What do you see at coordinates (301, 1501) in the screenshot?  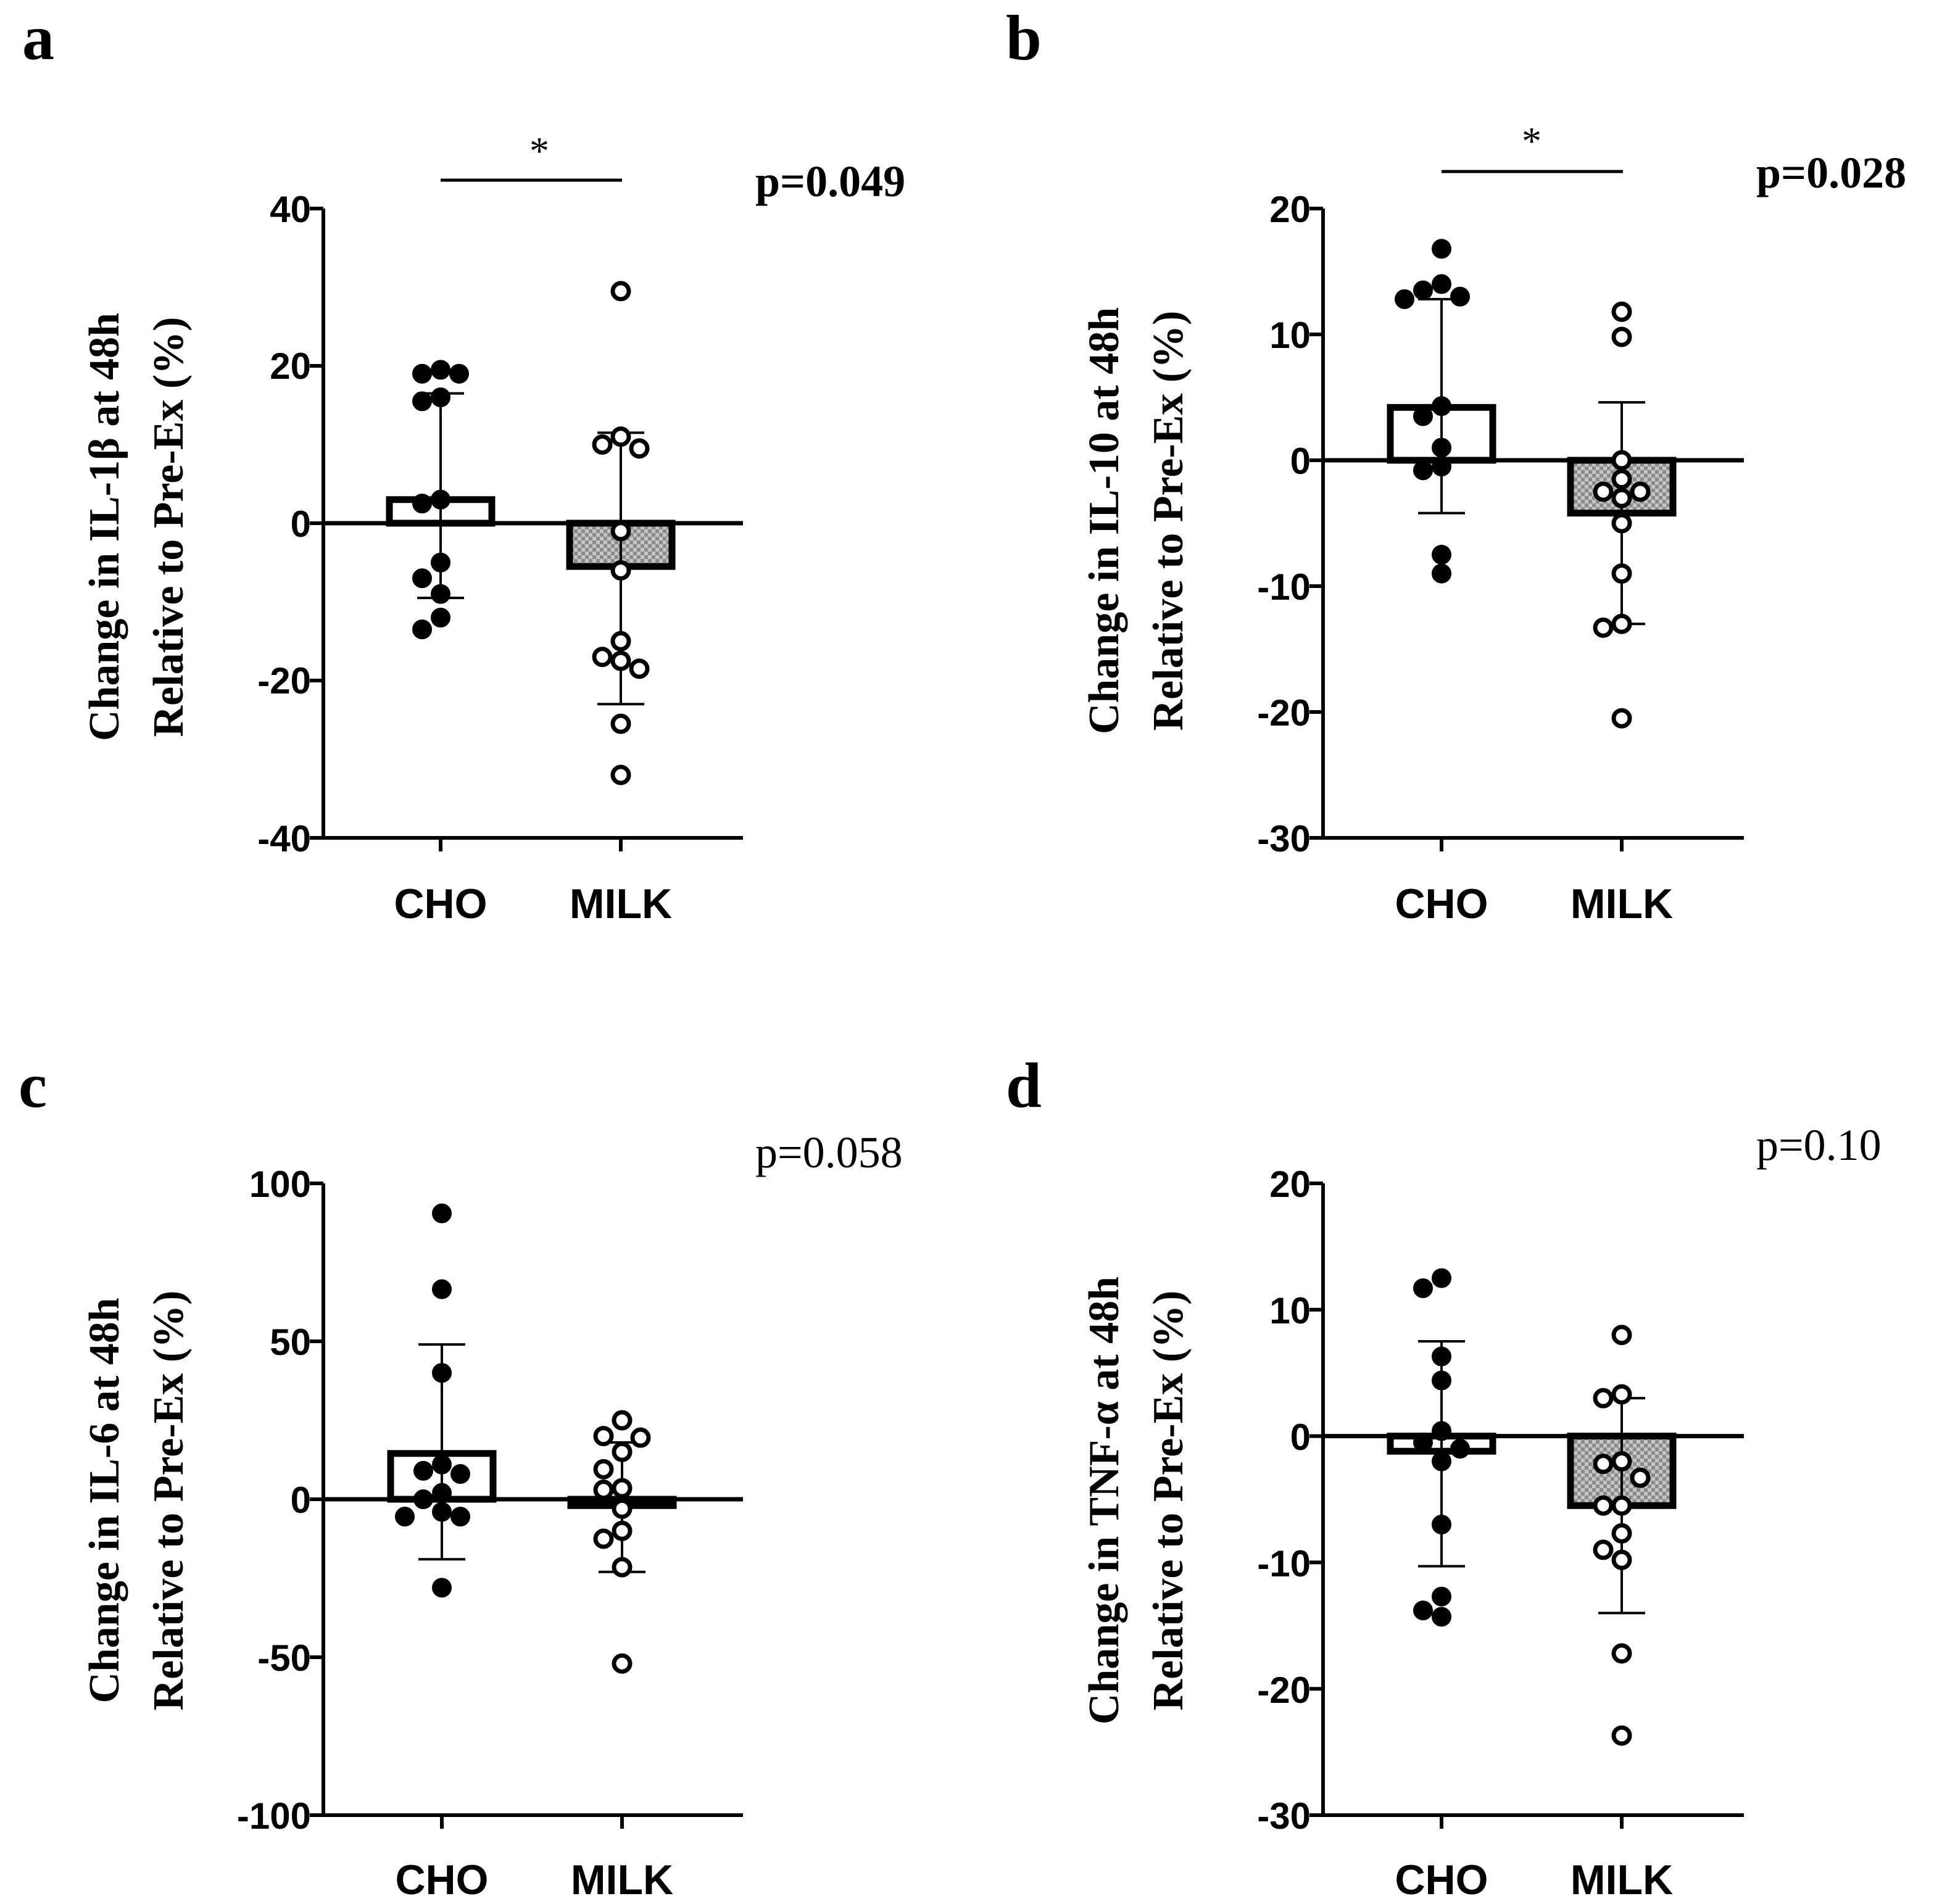 I see `y-tick-label-c-2: 0` at bounding box center [301, 1501].